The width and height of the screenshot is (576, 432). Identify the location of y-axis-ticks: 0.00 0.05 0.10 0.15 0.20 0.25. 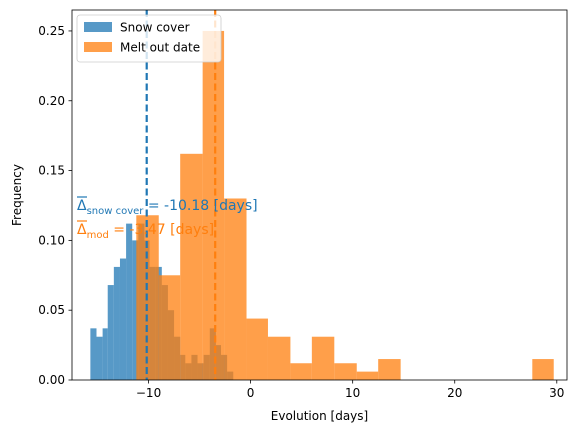
(55, 205).